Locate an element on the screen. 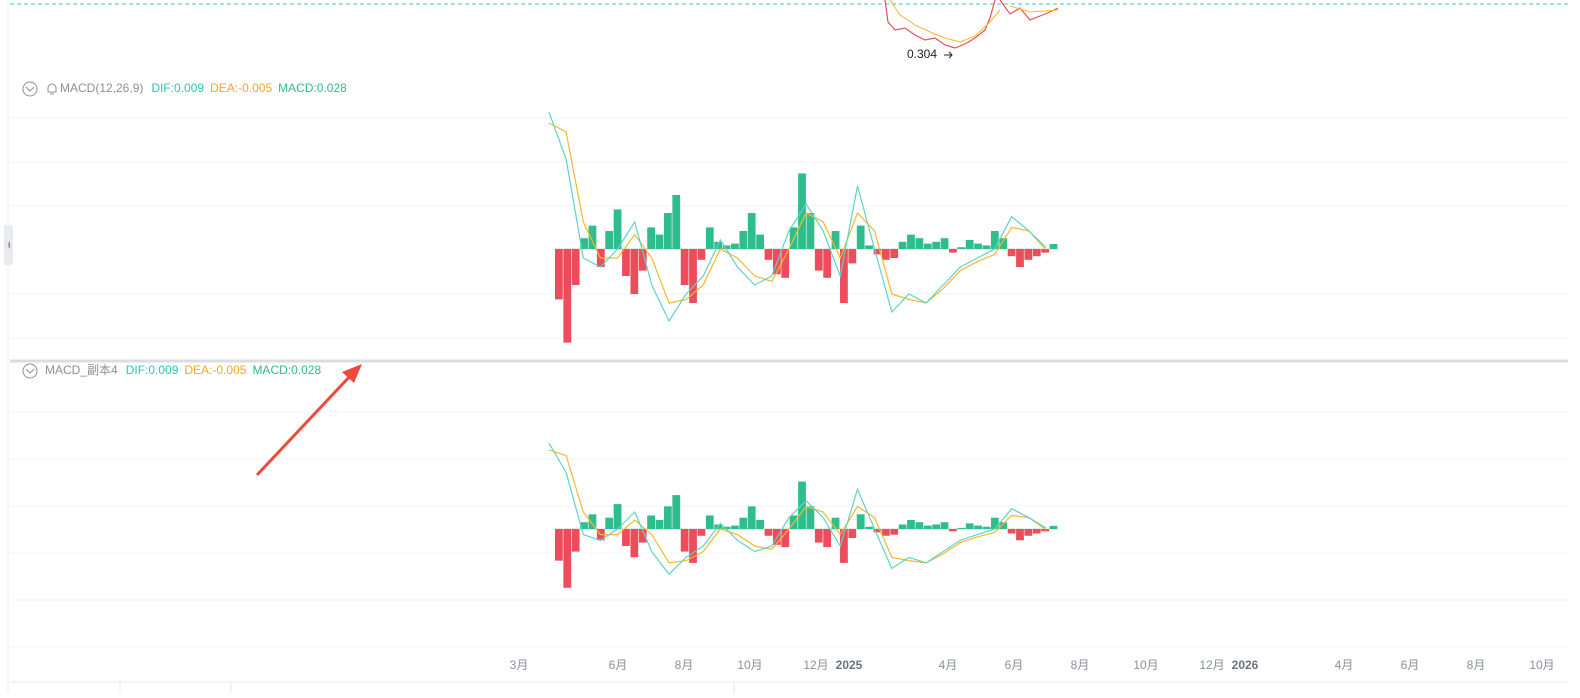 Image resolution: width=1580 pixels, height=698 pixels. time-axis-label: 6月 is located at coordinates (618, 665).